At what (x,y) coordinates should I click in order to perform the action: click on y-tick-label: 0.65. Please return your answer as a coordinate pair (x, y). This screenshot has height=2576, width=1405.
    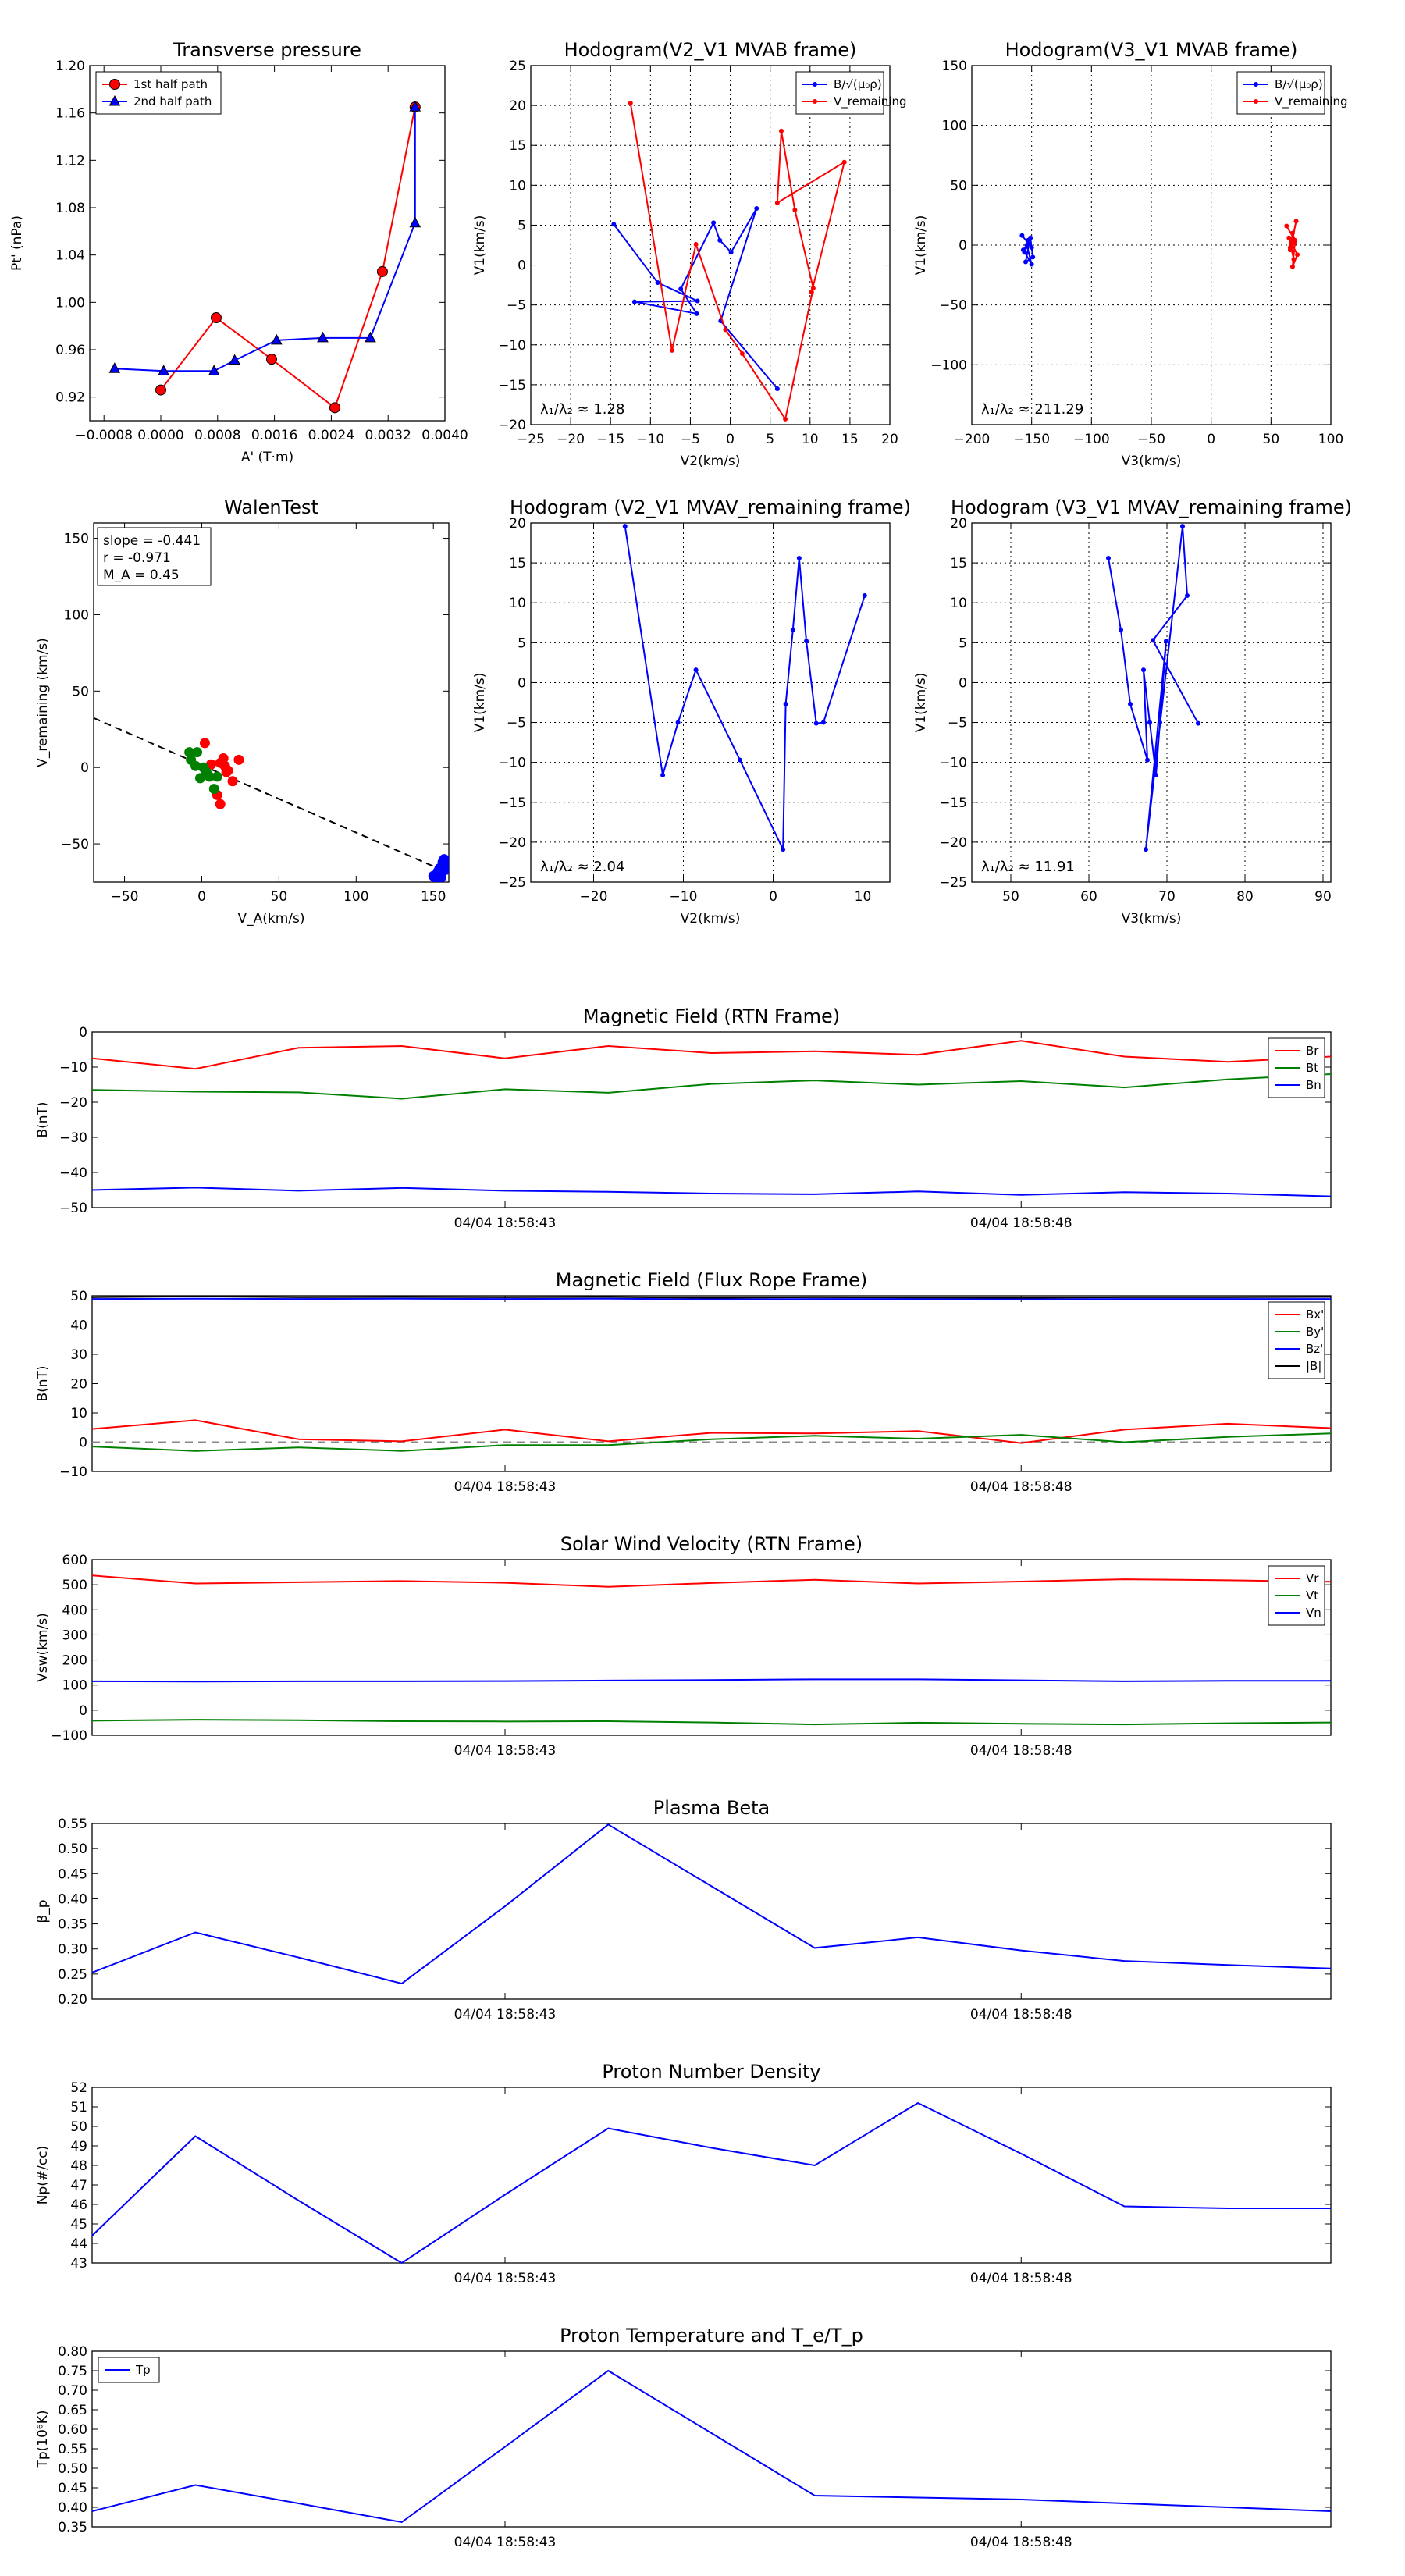
    Looking at the image, I should click on (72, 2410).